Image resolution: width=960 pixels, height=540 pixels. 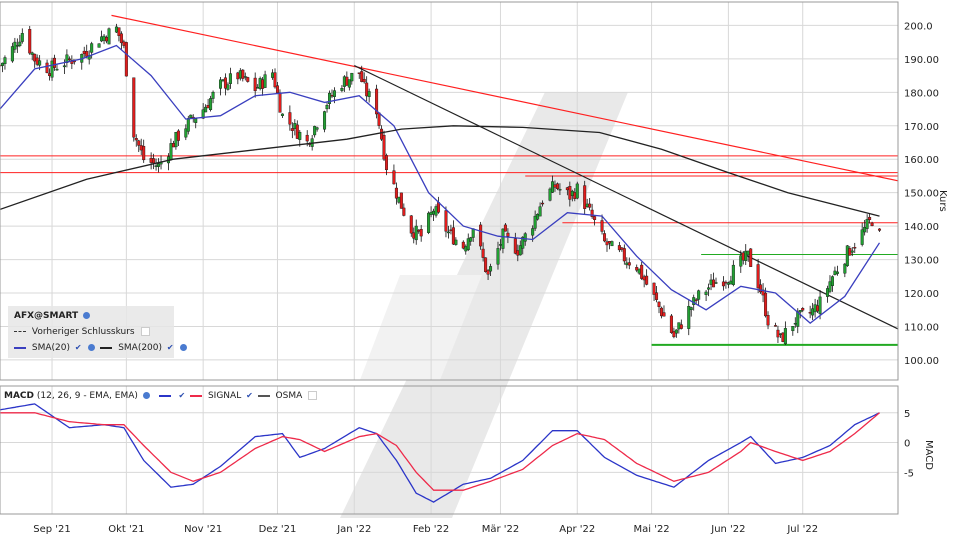 I want to click on macd-tick-label: 0, so click(x=907, y=444).